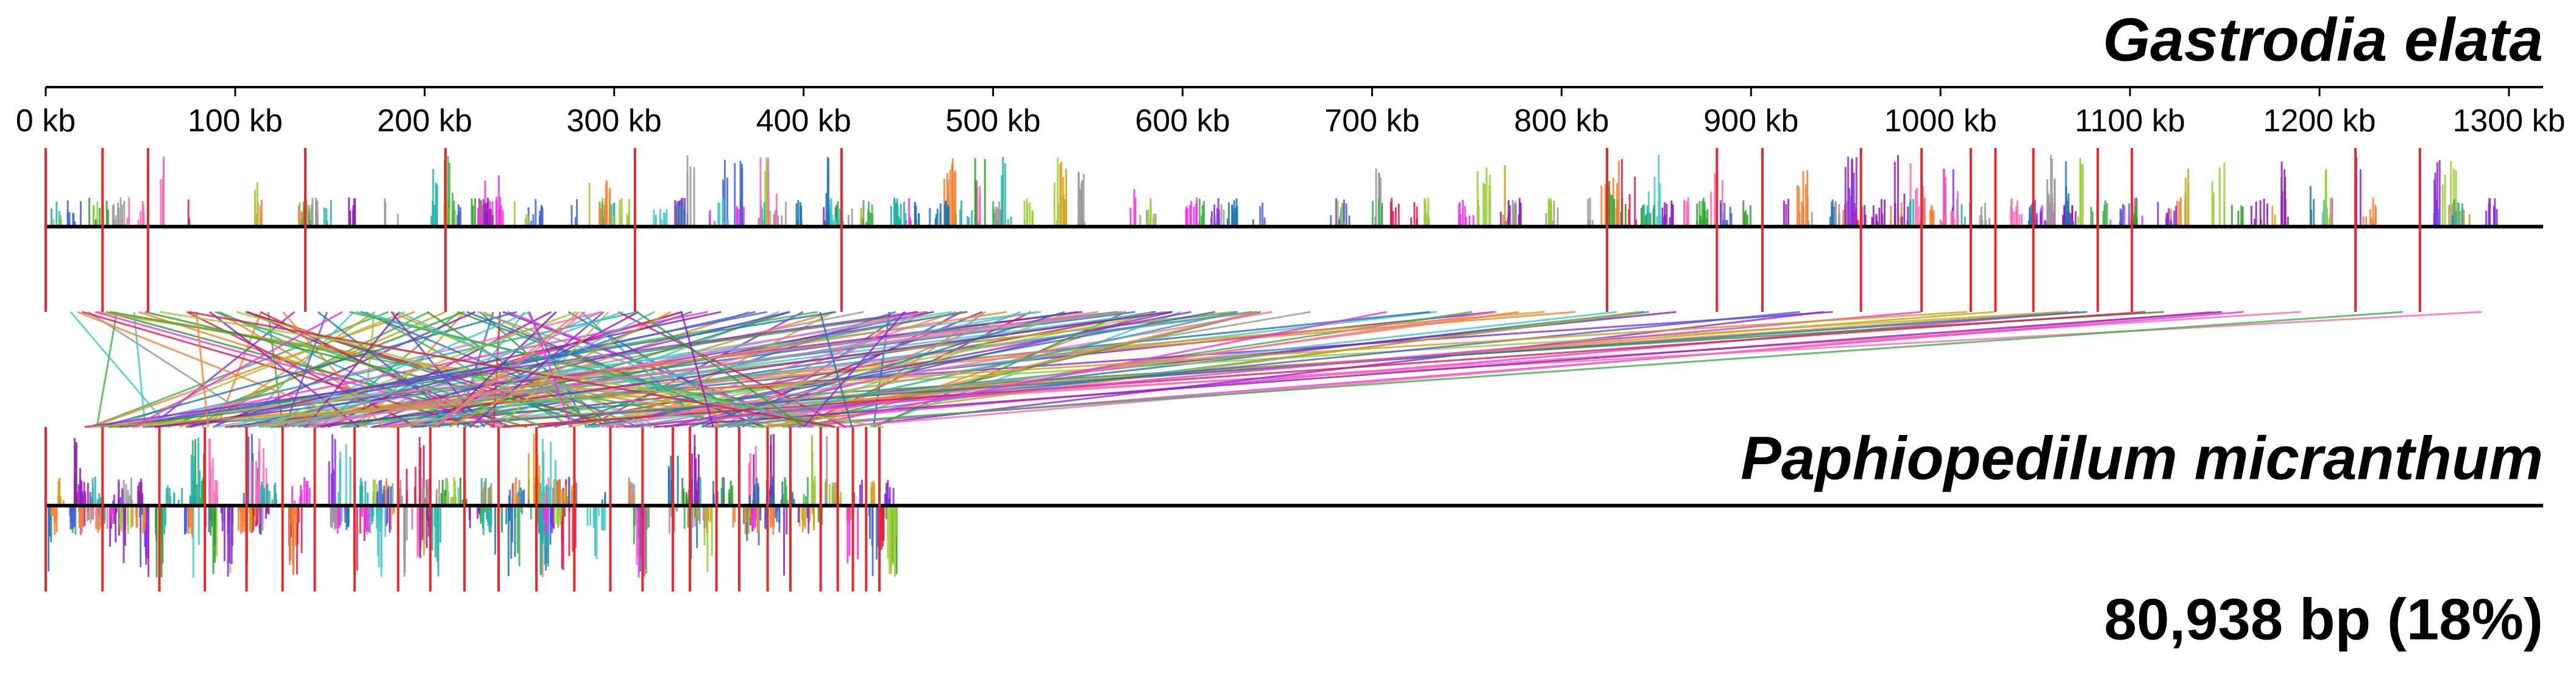 This screenshot has height=678, width=2576. Describe the element at coordinates (804, 121) in the screenshot. I see `x-tick-label: 400 kb` at that location.